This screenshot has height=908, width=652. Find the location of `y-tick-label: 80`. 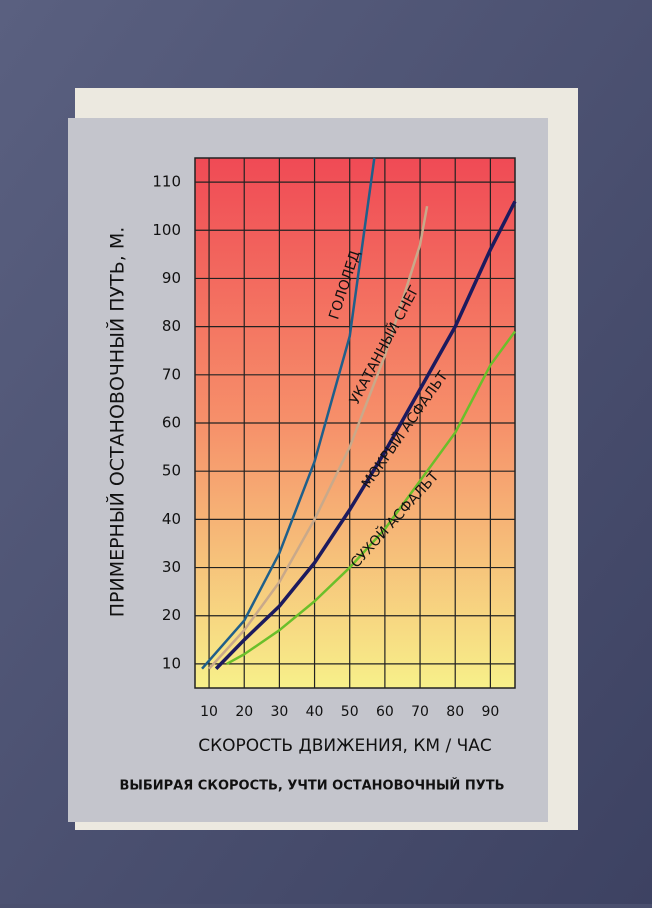

y-tick-label: 80 is located at coordinates (171, 326).